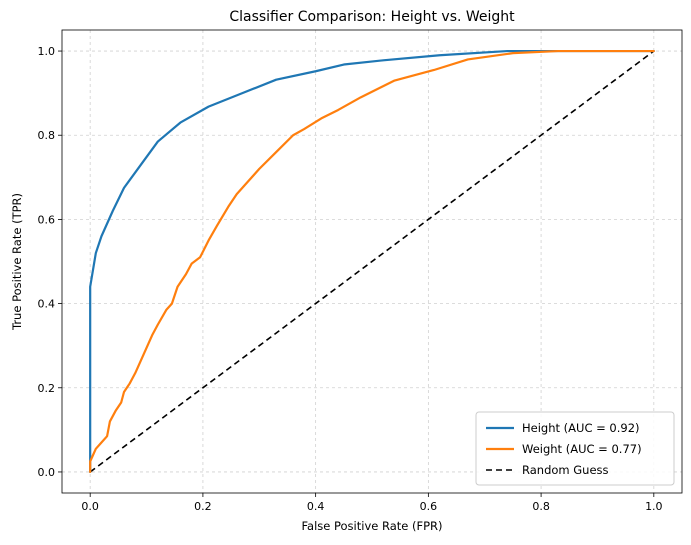 This screenshot has width=691, height=545. I want to click on y-tick-label: 0.6, so click(47, 219).